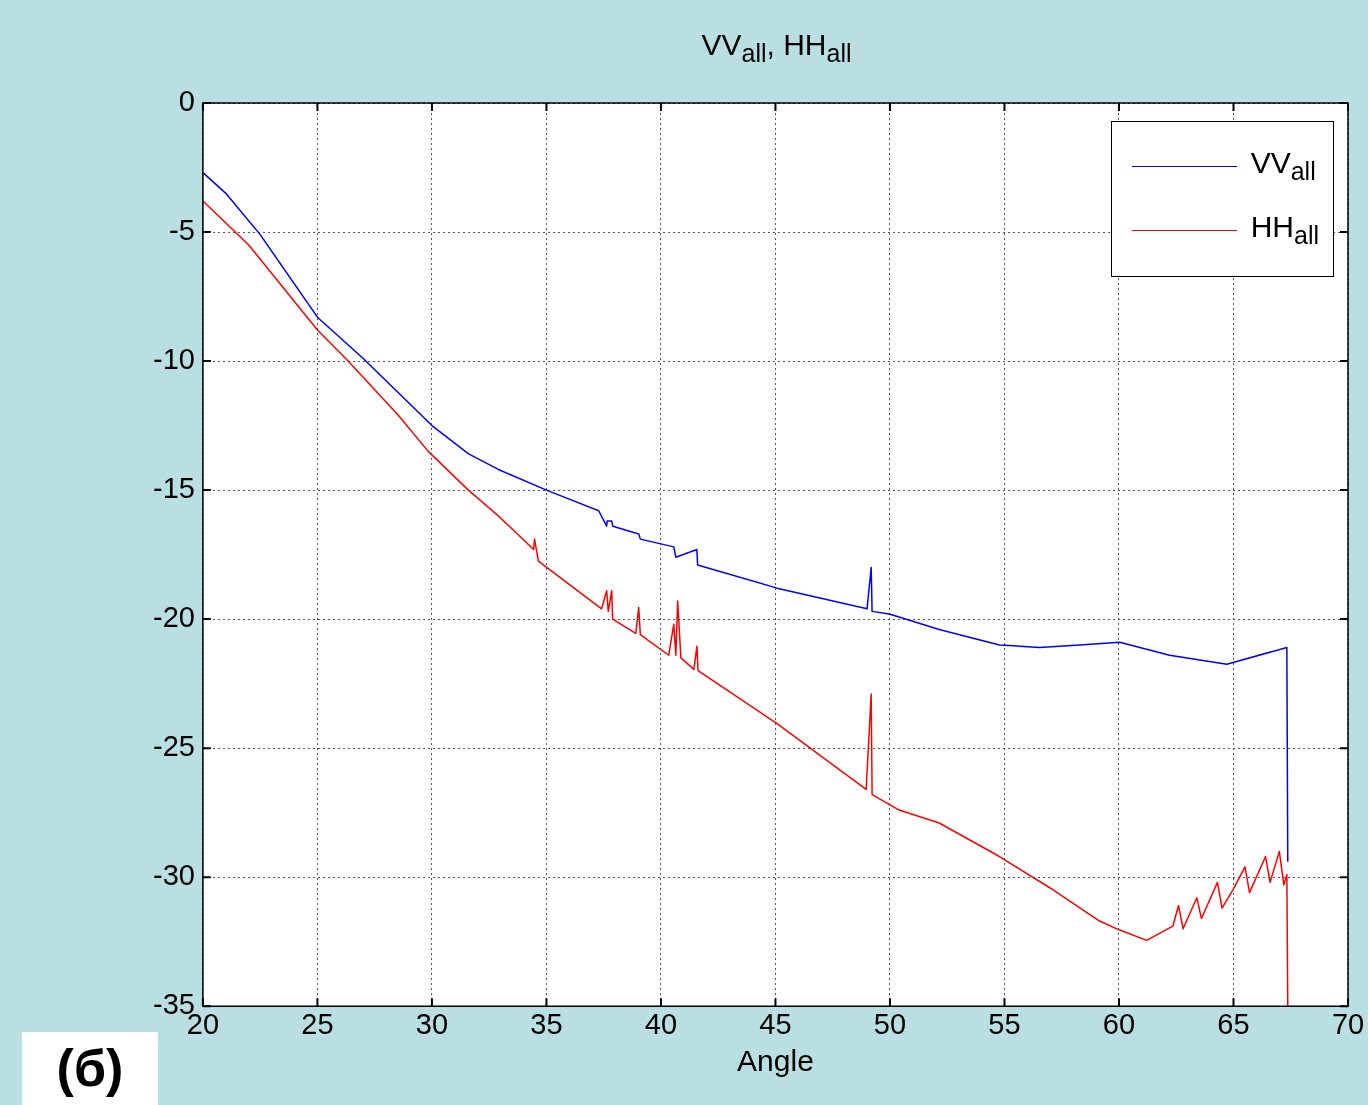  What do you see at coordinates (173, 746) in the screenshot?
I see `y-tick-label: -25` at bounding box center [173, 746].